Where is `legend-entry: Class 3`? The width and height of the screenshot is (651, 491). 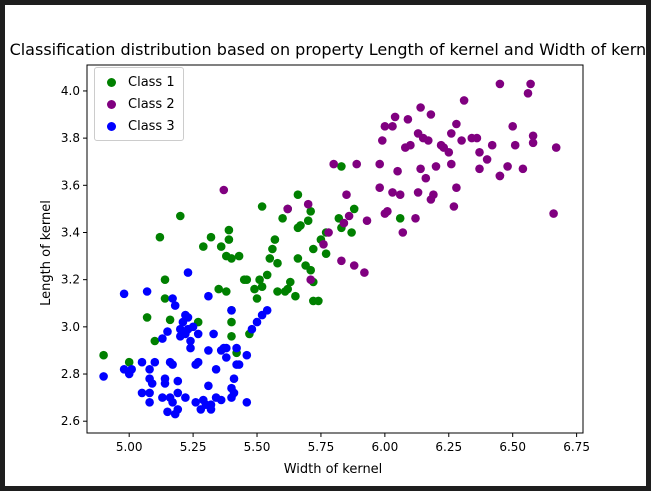
legend-entry: Class 3 is located at coordinates (138, 126).